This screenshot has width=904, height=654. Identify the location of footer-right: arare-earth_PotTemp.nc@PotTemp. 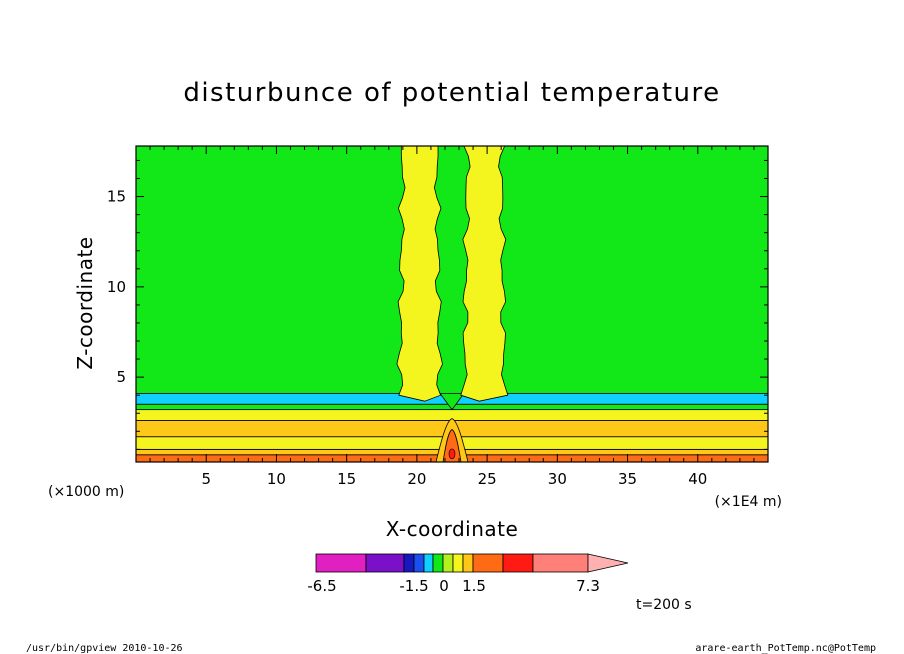
(785, 648).